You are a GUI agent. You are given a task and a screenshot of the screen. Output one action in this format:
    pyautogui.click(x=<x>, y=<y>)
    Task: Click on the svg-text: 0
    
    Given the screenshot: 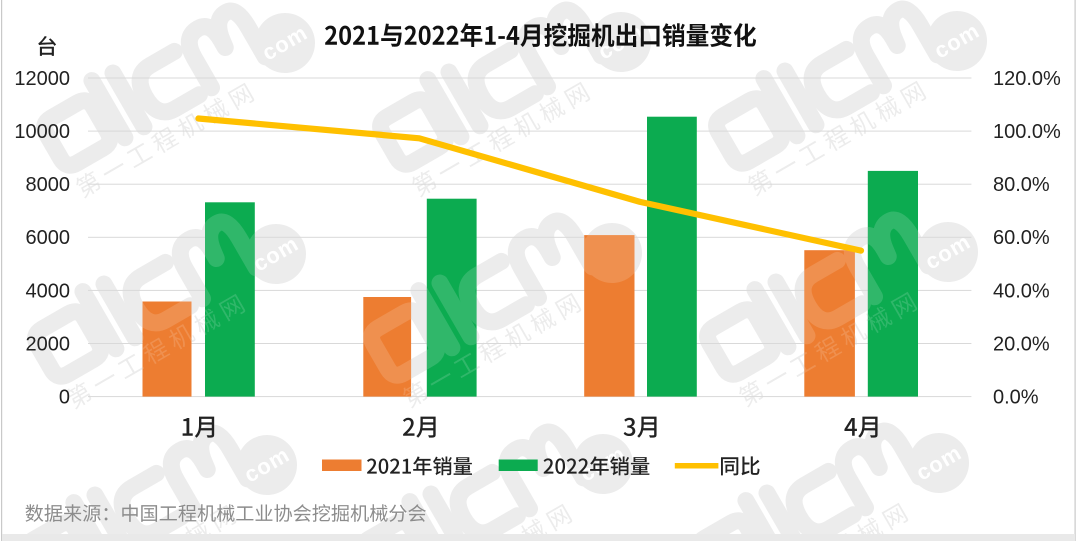 What is the action you would take?
    pyautogui.click(x=64, y=398)
    